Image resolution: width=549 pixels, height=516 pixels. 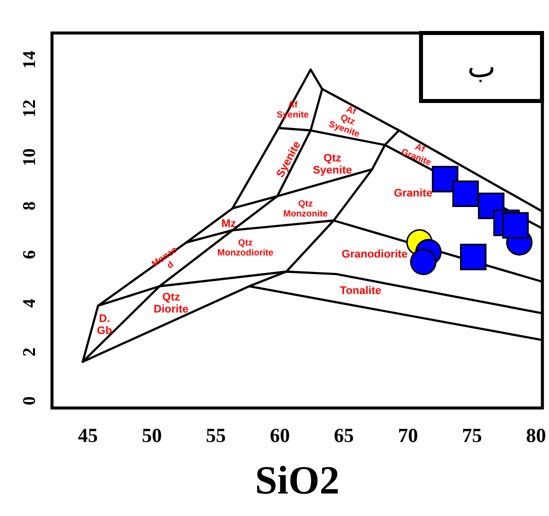 What do you see at coordinates (88, 436) in the screenshot?
I see `x-tick-label: 45` at bounding box center [88, 436].